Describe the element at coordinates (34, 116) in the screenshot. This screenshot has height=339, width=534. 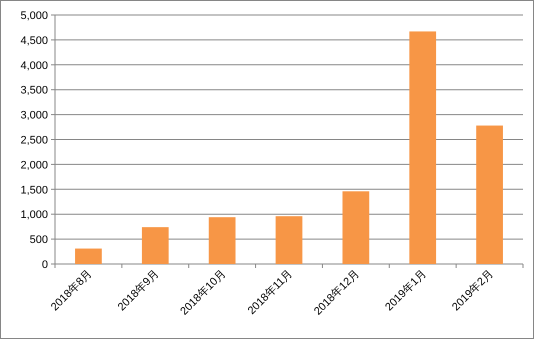
I see `y-tick-label: 3,000` at that location.